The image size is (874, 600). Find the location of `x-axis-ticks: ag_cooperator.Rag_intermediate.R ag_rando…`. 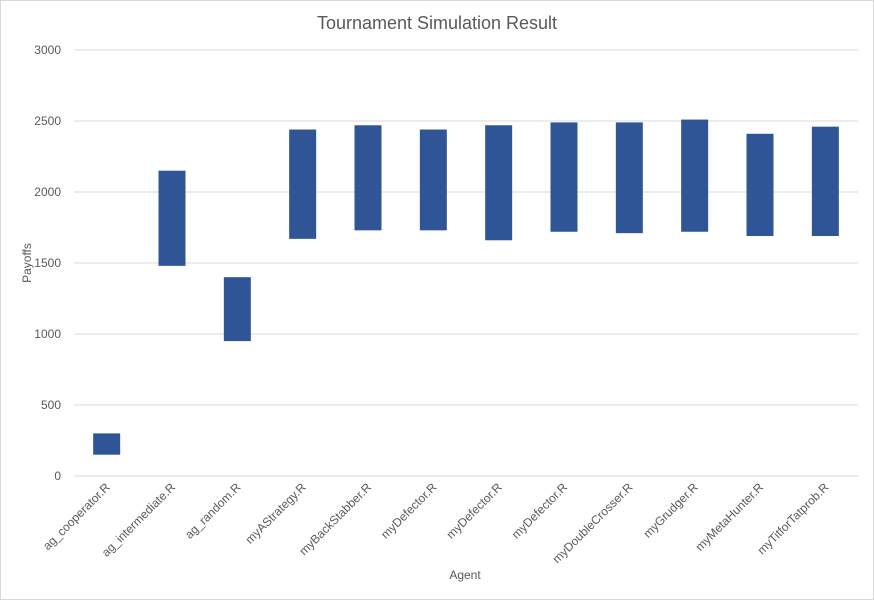

x-axis-ticks: ag_cooperator.Rag_intermediate.R ag_rando… is located at coordinates (436, 523).